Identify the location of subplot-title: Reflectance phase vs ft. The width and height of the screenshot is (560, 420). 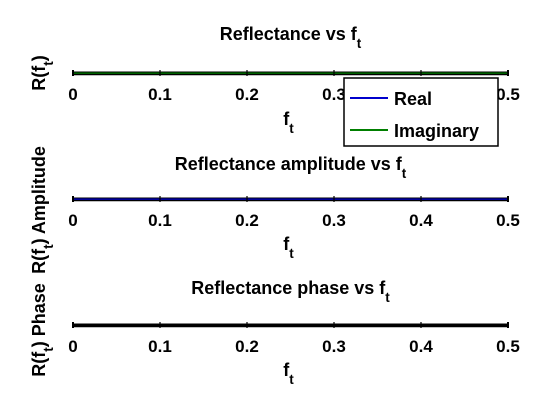
(290, 291).